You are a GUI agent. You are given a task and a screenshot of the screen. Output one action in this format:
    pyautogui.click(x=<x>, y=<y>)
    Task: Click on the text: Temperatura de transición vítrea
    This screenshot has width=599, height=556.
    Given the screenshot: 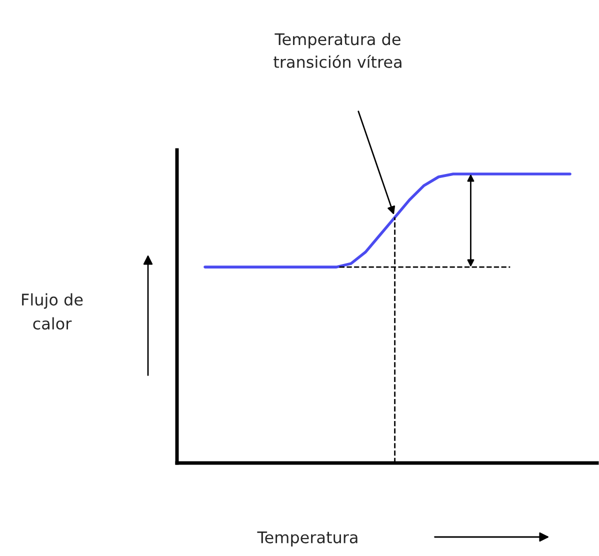 What is the action you would take?
    pyautogui.click(x=338, y=50)
    